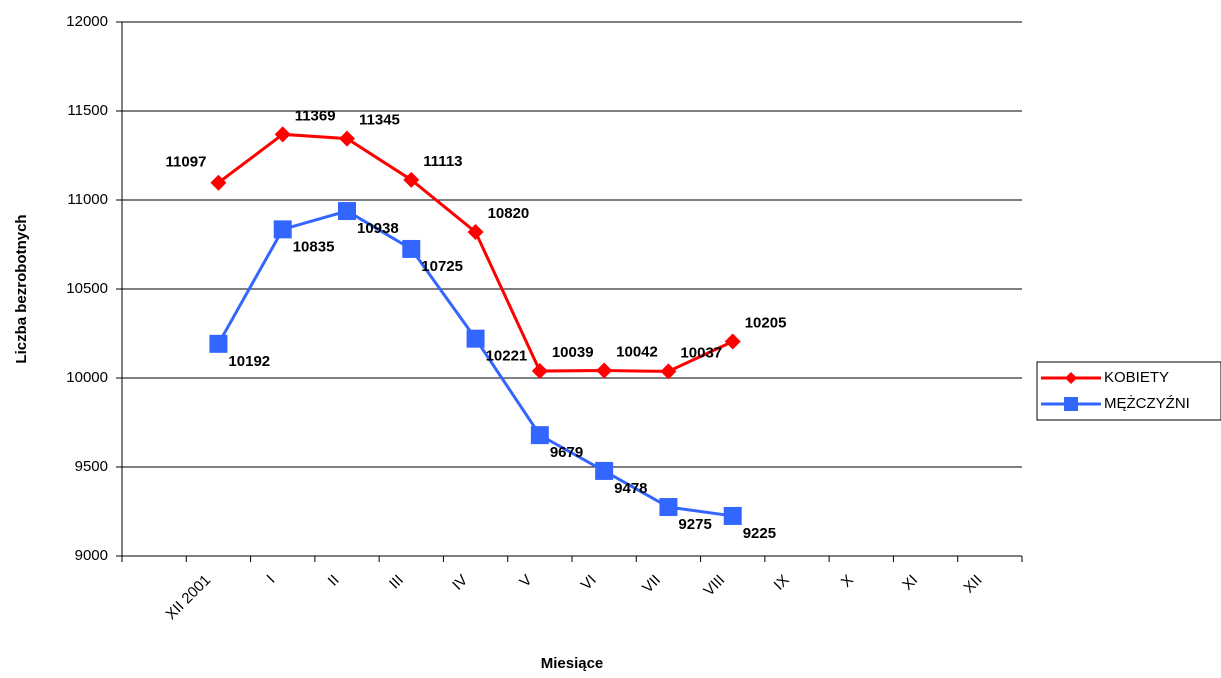 This screenshot has width=1221, height=678. What do you see at coordinates (507, 356) in the screenshot?
I see `data-label: 10221` at bounding box center [507, 356].